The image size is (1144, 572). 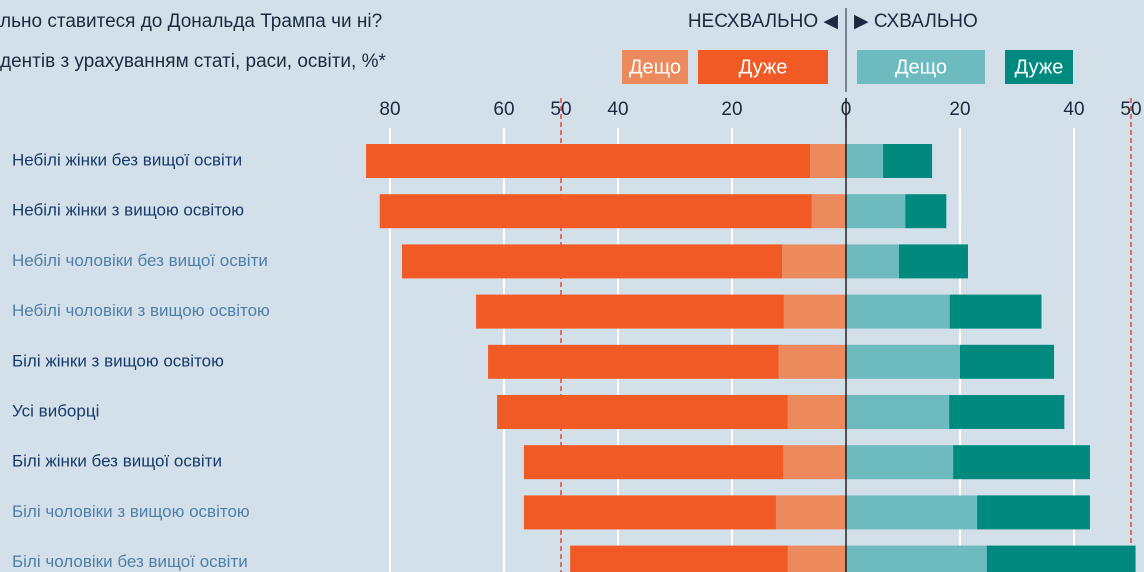 What do you see at coordinates (128, 210) in the screenshot?
I see `category-label: Небілі жінки з вищою освітою` at bounding box center [128, 210].